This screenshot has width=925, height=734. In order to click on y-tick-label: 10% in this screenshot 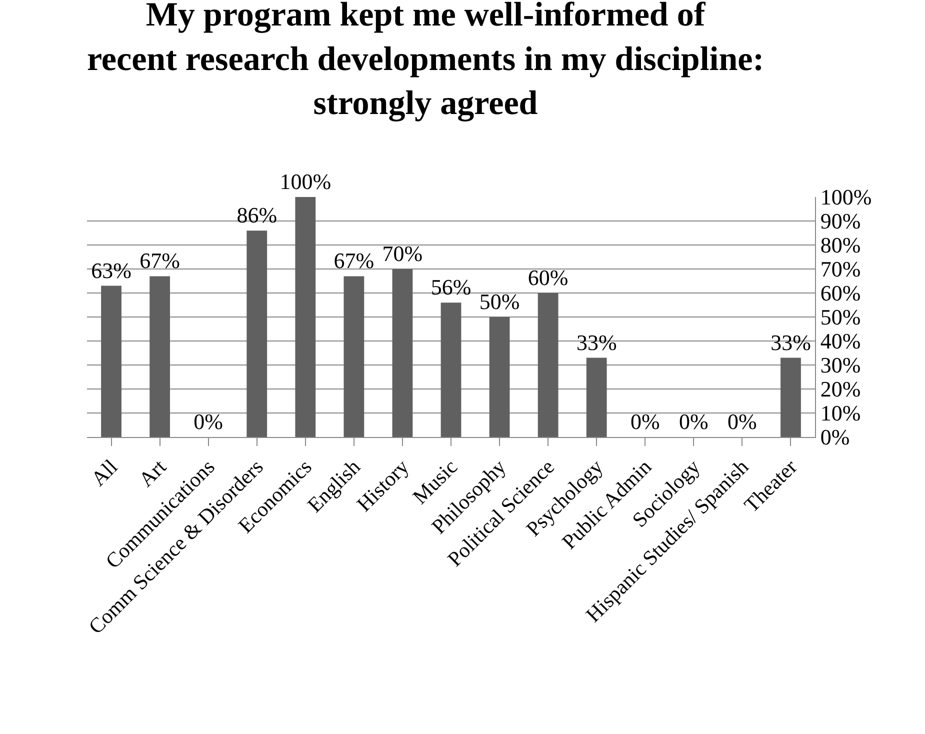, I will do `click(840, 413)`.